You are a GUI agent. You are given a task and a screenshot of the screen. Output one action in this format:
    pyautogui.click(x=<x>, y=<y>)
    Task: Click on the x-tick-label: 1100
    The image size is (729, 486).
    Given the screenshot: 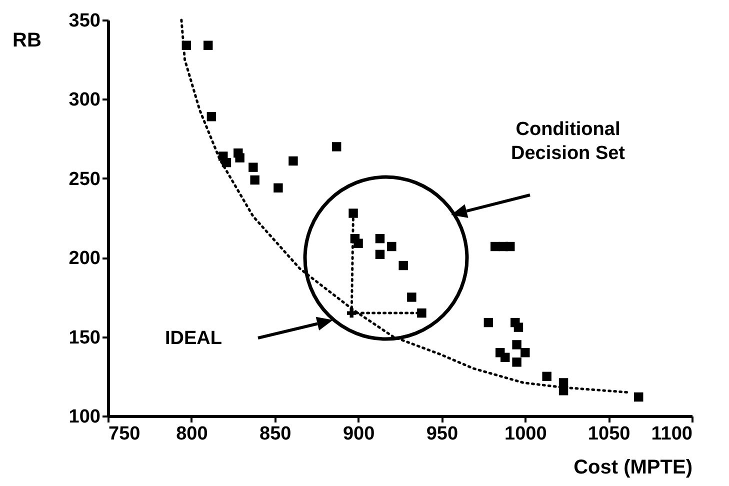 What is the action you would take?
    pyautogui.click(x=671, y=434)
    